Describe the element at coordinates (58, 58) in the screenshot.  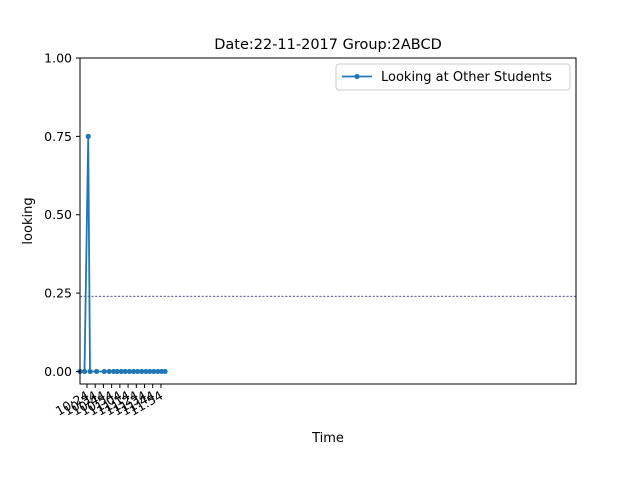
I see `y-tick-label: 1.00` at that location.